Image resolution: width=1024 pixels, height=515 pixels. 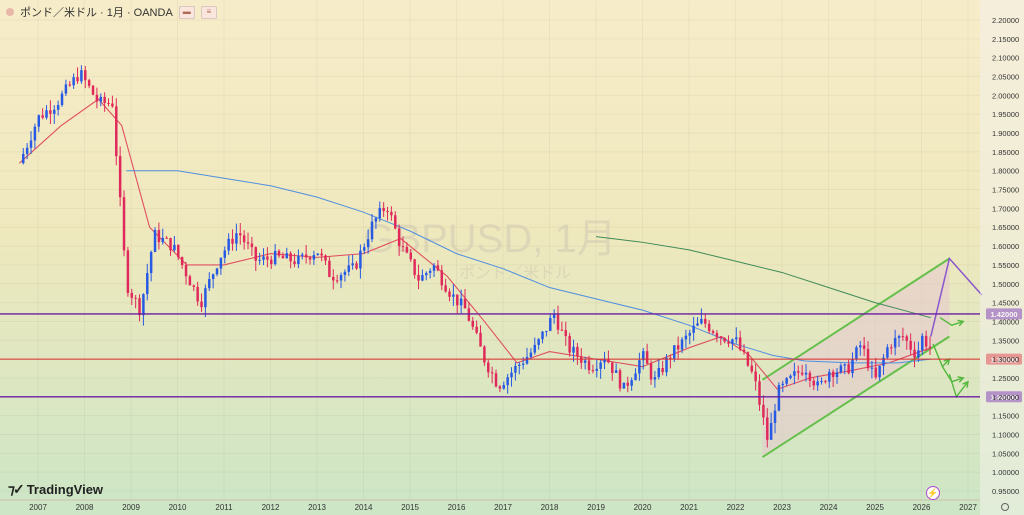 I want to click on y-tick-label: 1.75000, so click(x=1005, y=190).